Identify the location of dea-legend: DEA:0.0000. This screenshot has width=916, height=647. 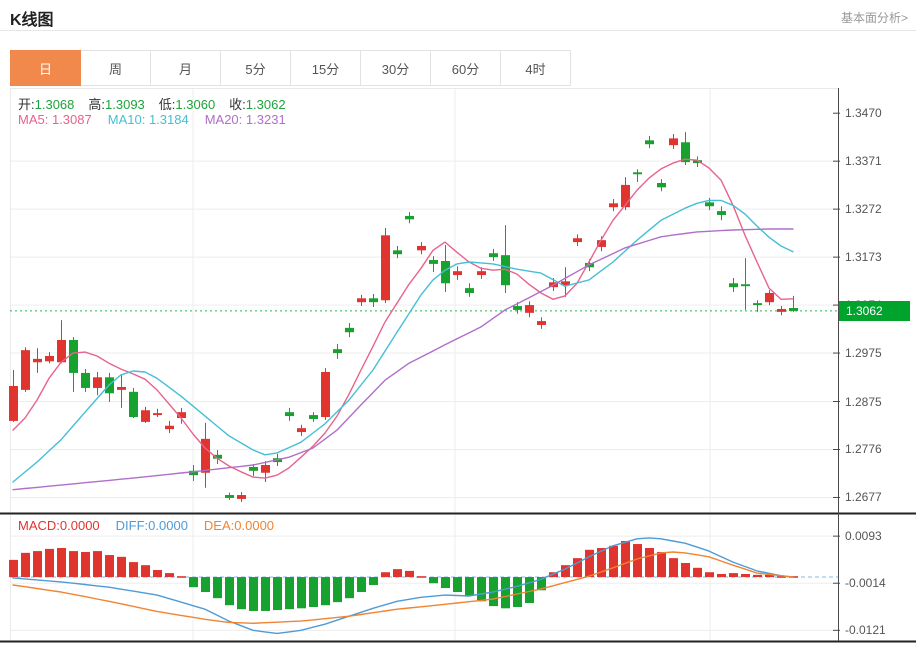
(239, 525).